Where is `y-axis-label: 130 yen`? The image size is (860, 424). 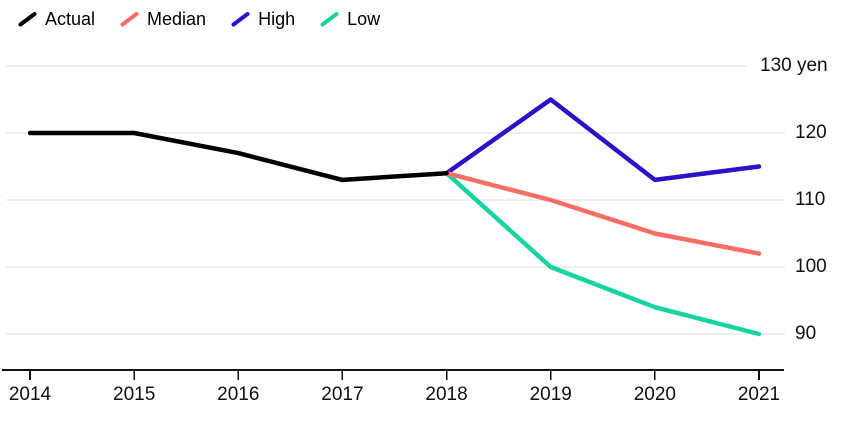 y-axis-label: 130 yen is located at coordinates (794, 65).